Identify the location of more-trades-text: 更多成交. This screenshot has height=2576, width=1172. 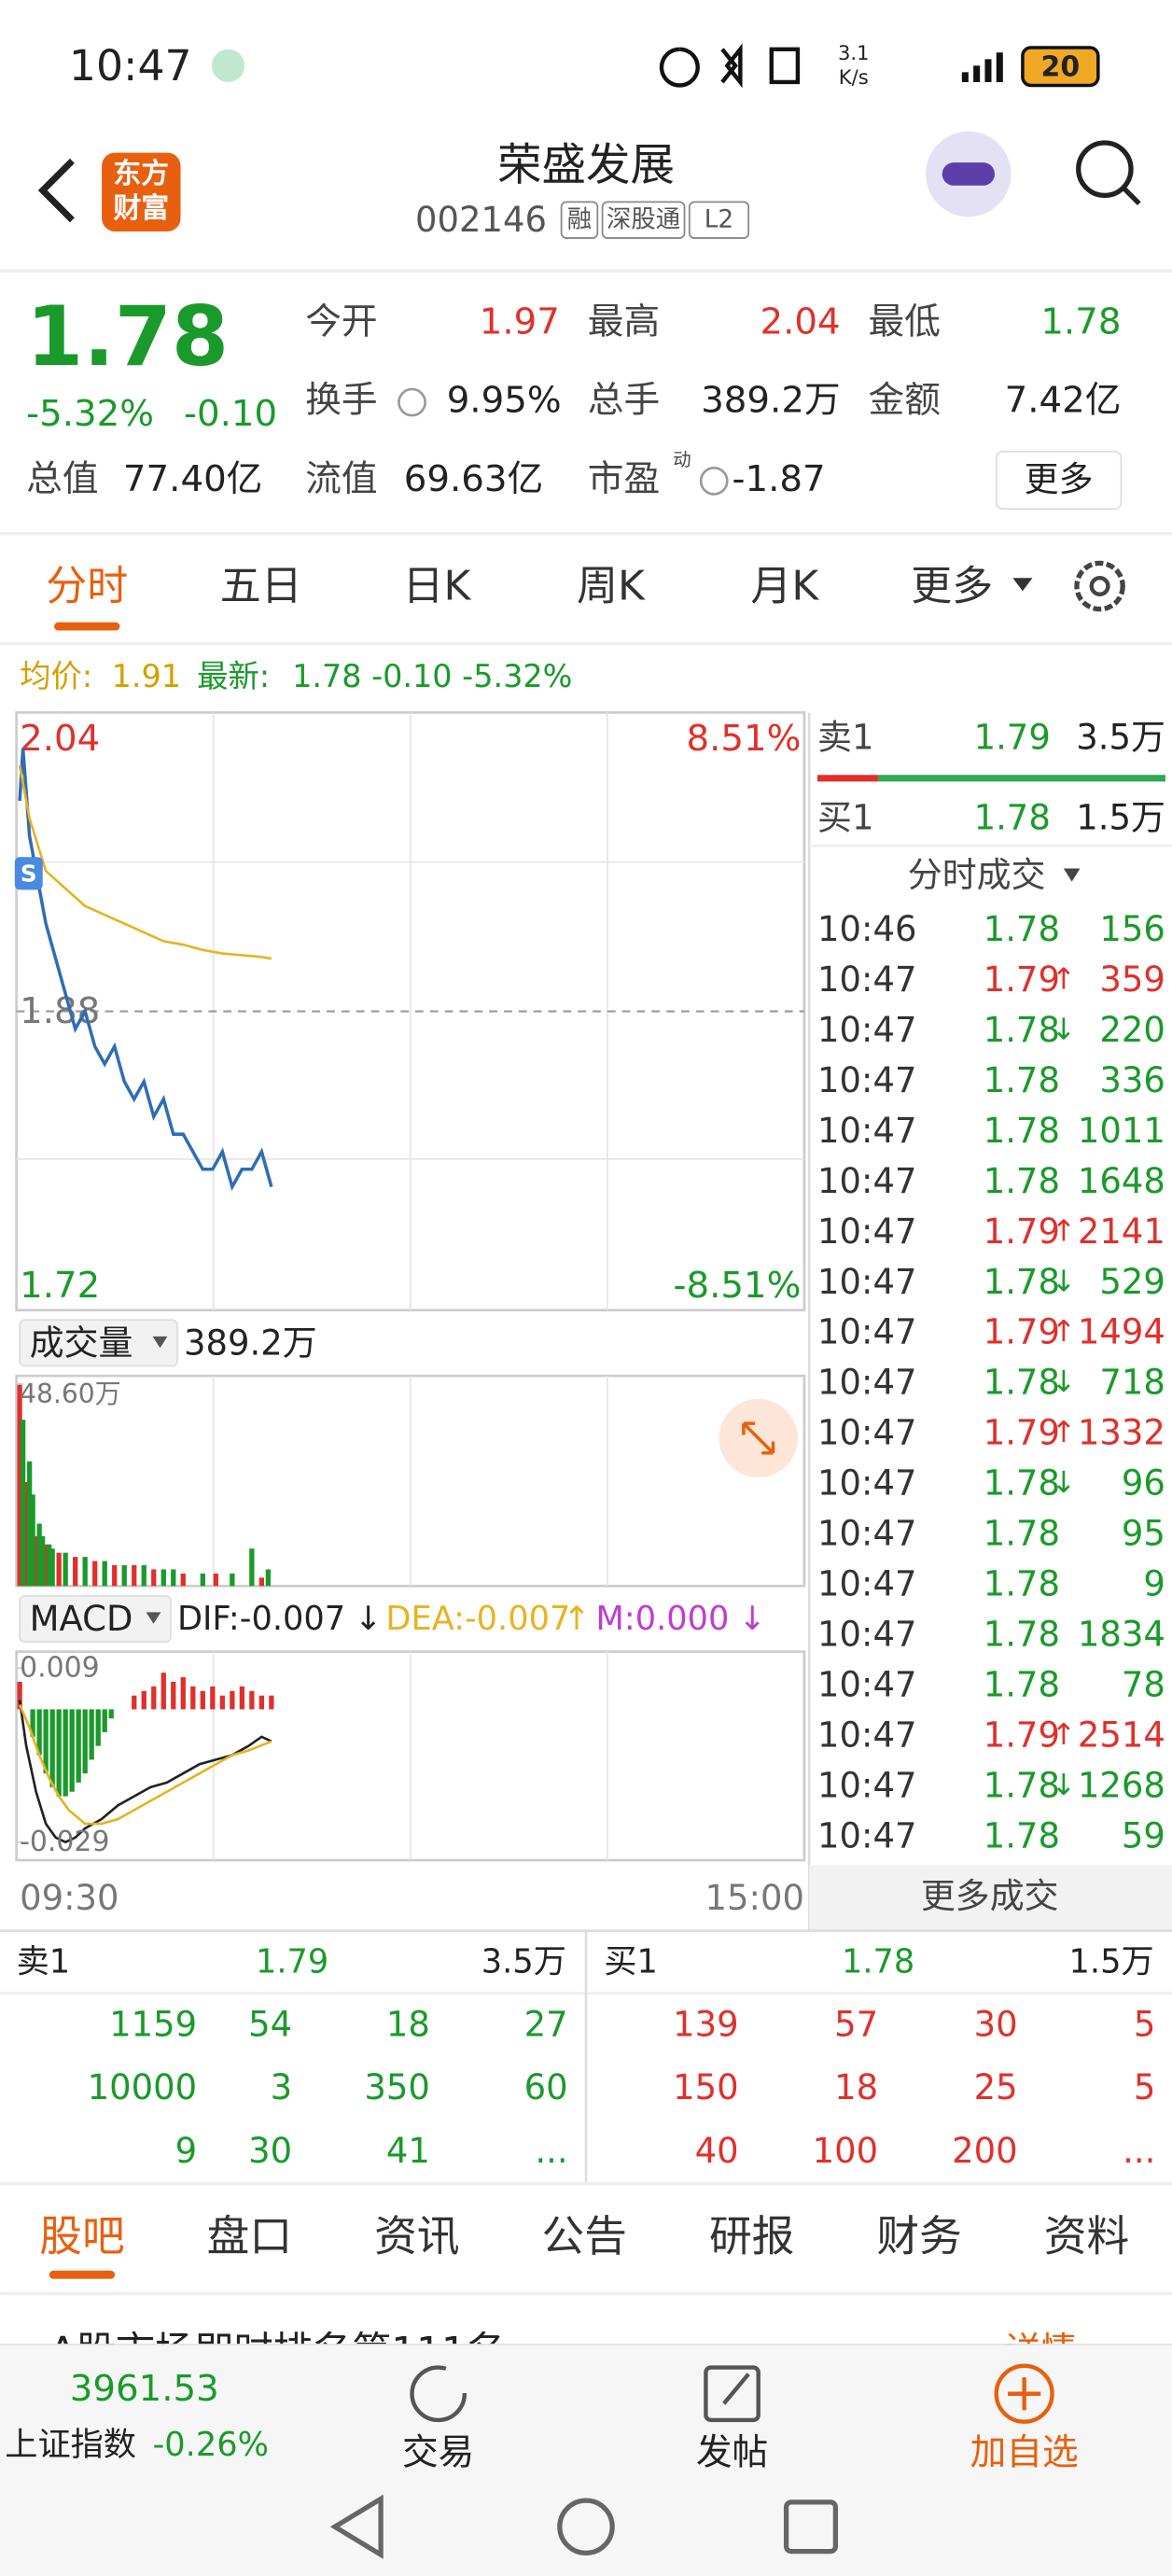
(990, 1896).